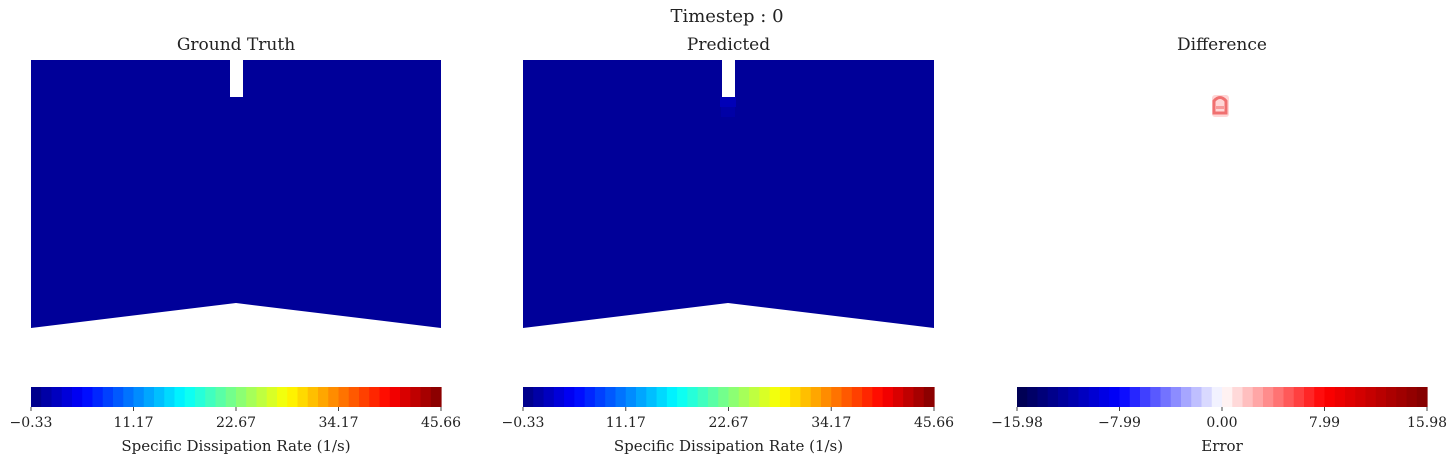 The image size is (1454, 464). Describe the element at coordinates (727, 16) in the screenshot. I see `figure-title: Timestep : 0` at that location.